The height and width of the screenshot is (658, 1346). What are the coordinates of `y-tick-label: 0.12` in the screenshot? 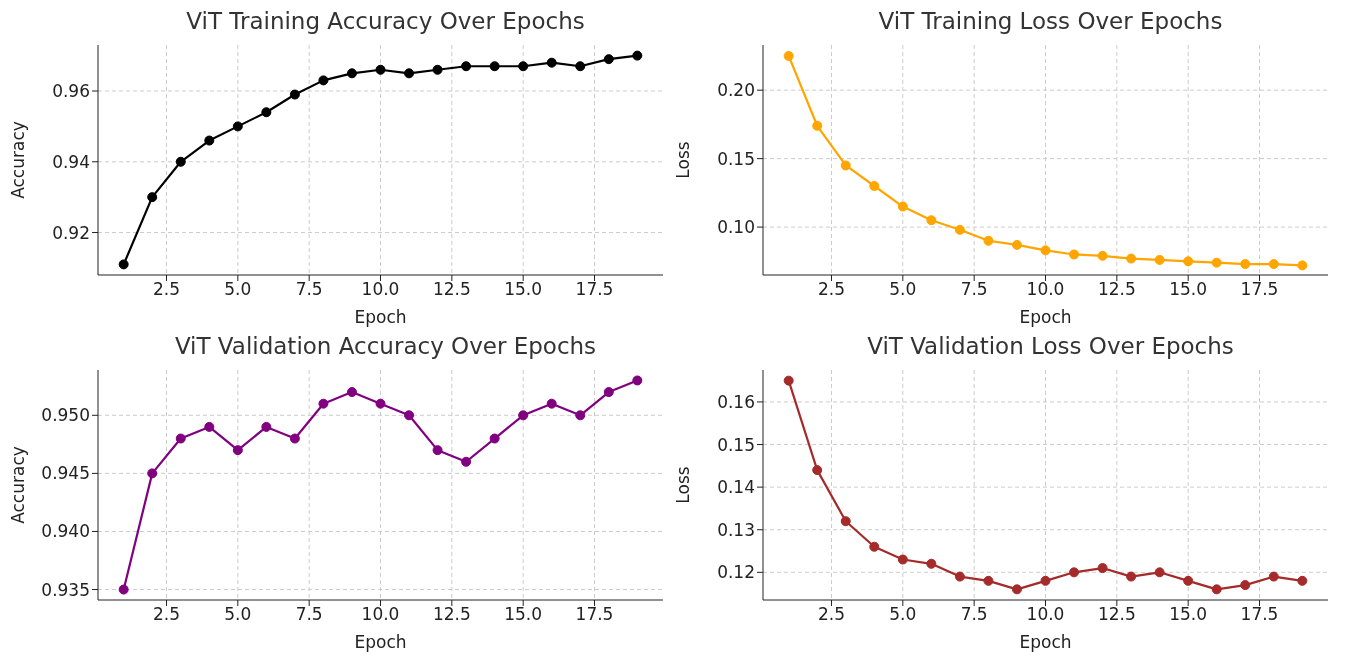 It's located at (736, 572).